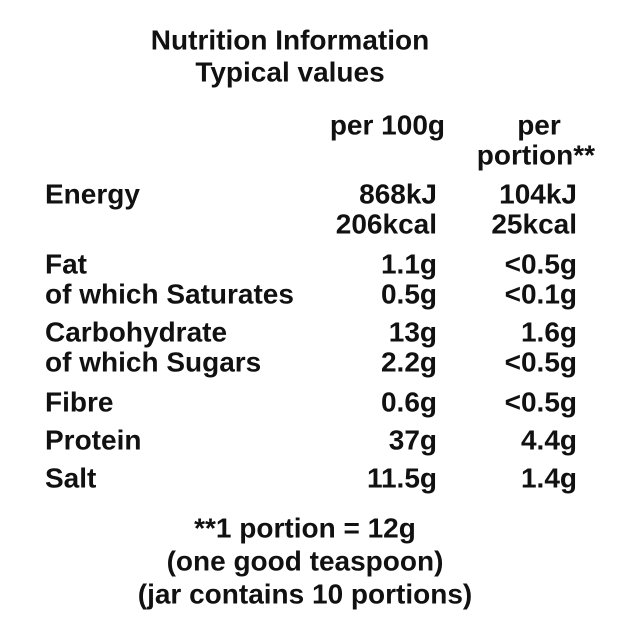 This screenshot has width=640, height=640. What do you see at coordinates (136, 331) in the screenshot?
I see `row-label: Carbohydrate` at bounding box center [136, 331].